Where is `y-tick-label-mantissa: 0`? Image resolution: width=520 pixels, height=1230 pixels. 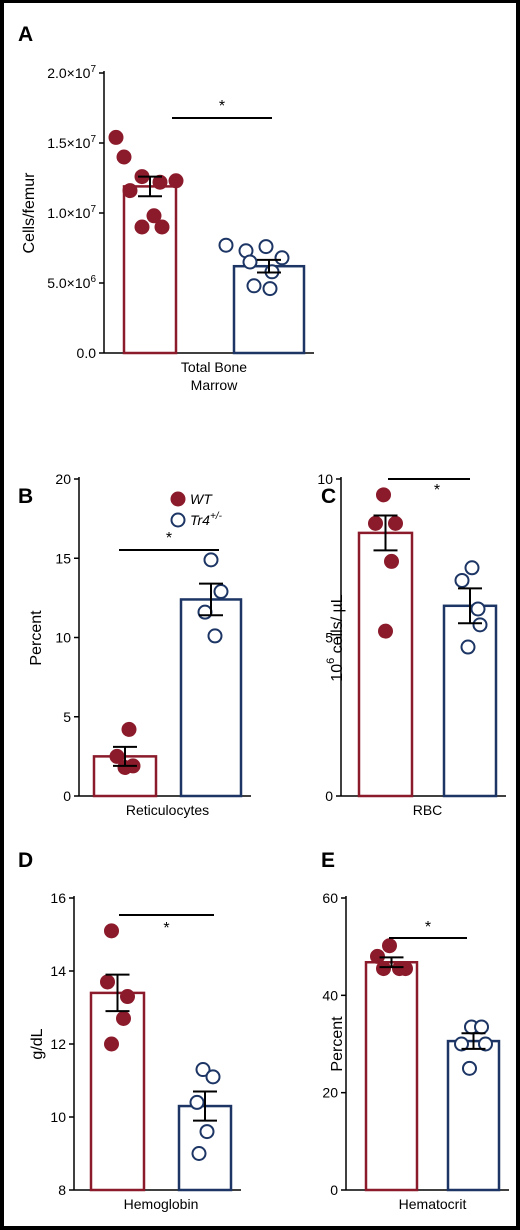 y-tick-label-mantissa: 0 is located at coordinates (334, 1190).